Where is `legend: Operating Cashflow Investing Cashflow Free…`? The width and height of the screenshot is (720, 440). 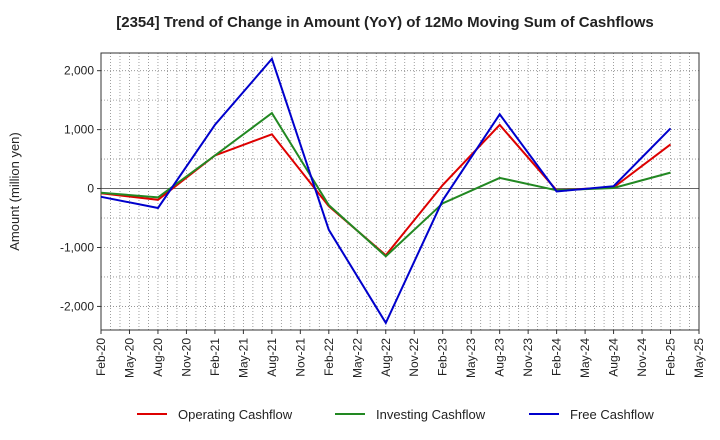
legend: Operating Cashflow Investing Cashflow Free… is located at coordinates (395, 414).